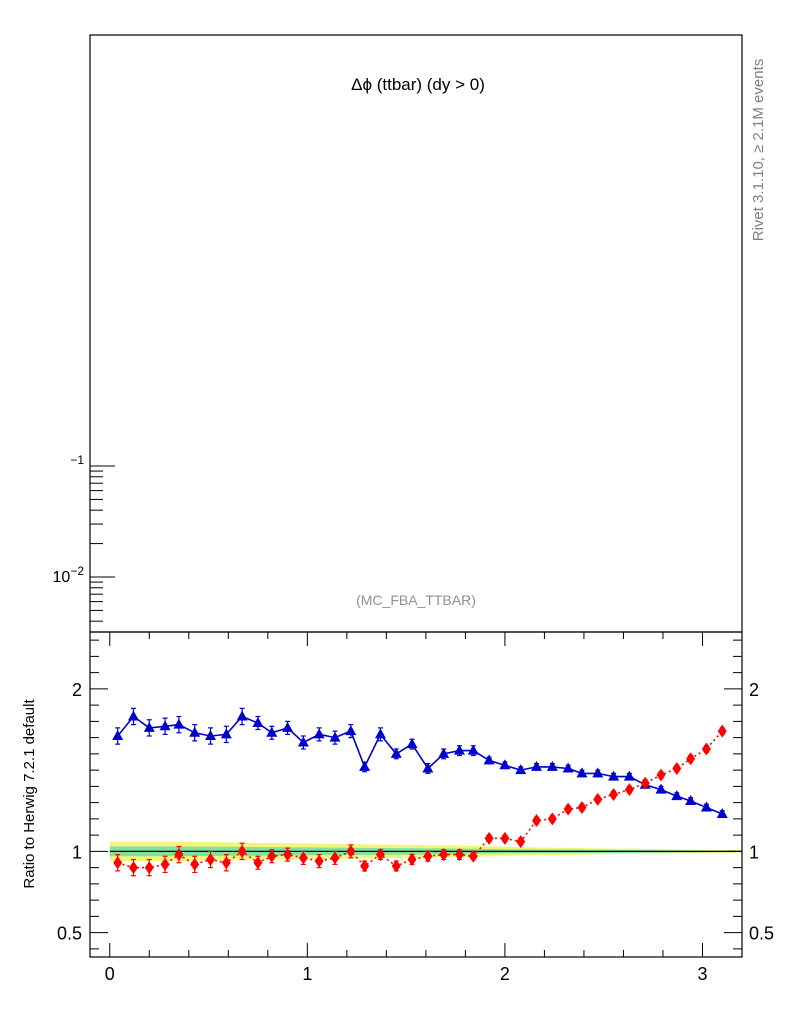 Image resolution: width=786 pixels, height=1029 pixels. What do you see at coordinates (69, 575) in the screenshot?
I see `main-ytick-label: 10−2` at bounding box center [69, 575].